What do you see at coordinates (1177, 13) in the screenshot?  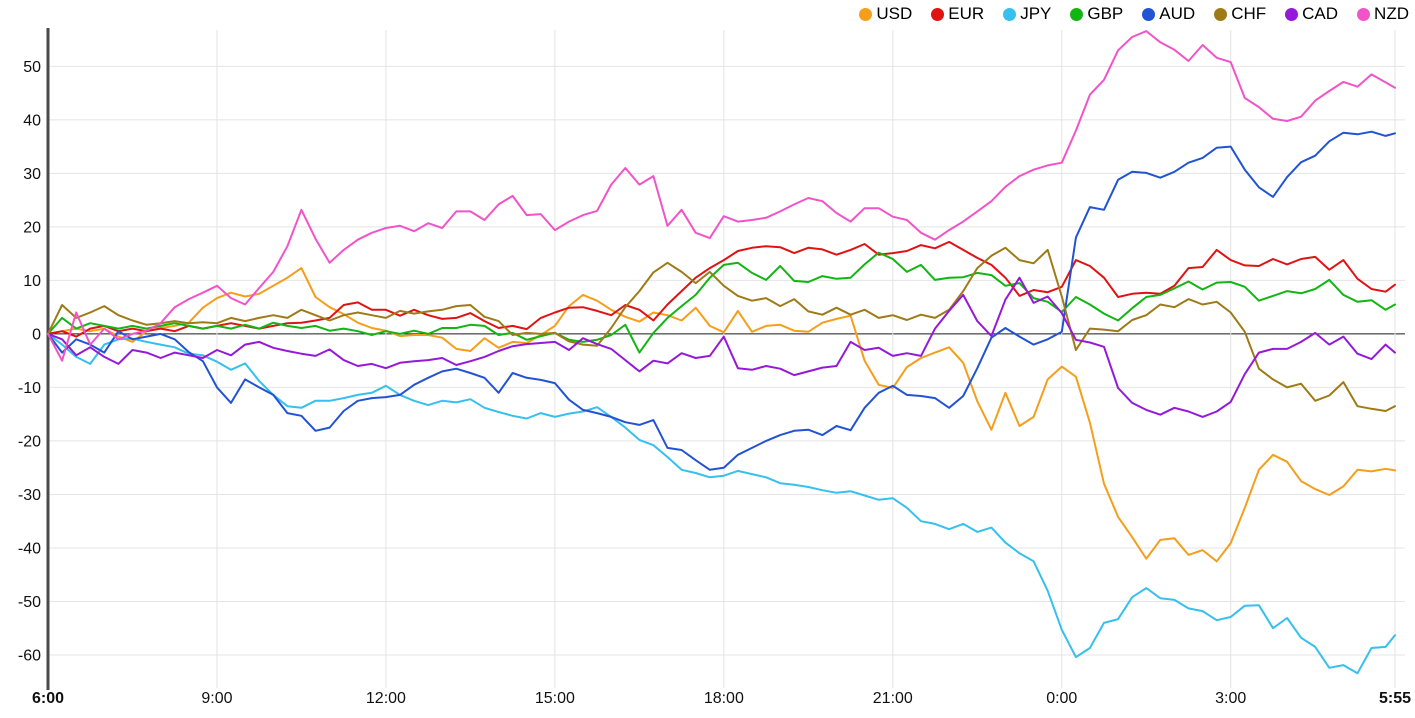 I see `legend-label: AUD` at bounding box center [1177, 13].